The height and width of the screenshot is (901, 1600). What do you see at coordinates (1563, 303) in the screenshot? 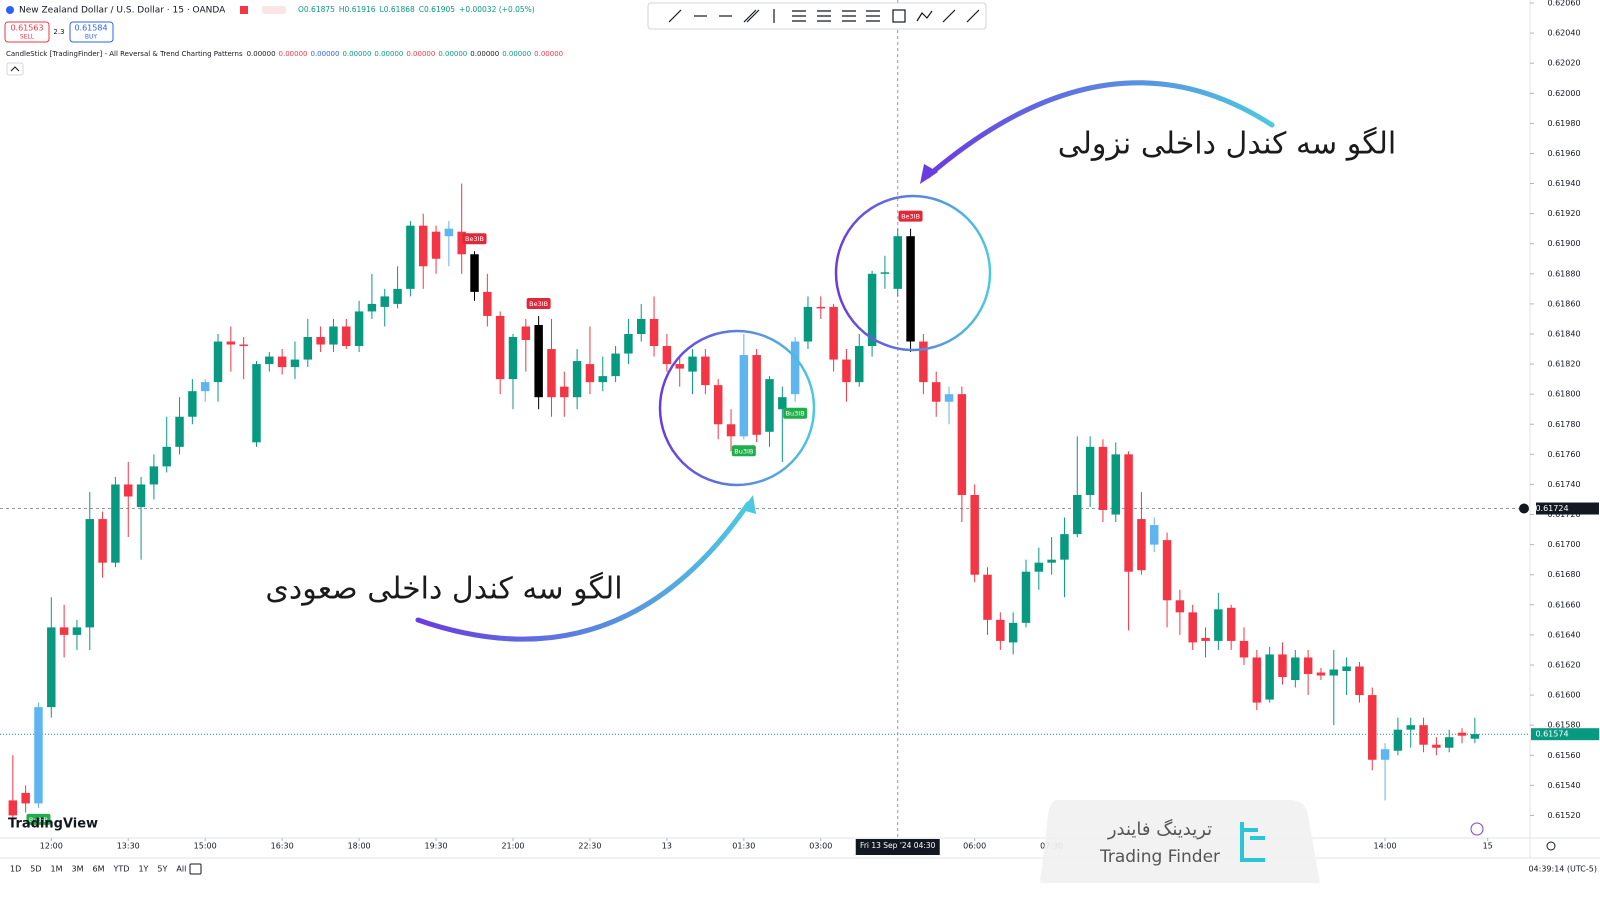
I see `y-tick-label: 0.61860` at bounding box center [1563, 303].